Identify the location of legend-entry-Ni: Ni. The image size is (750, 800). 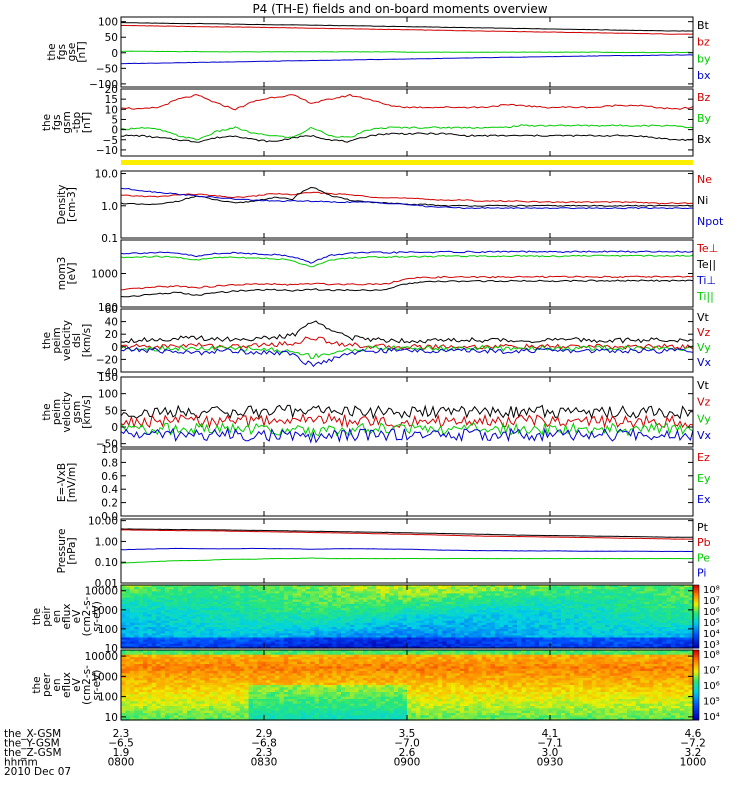
(702, 200).